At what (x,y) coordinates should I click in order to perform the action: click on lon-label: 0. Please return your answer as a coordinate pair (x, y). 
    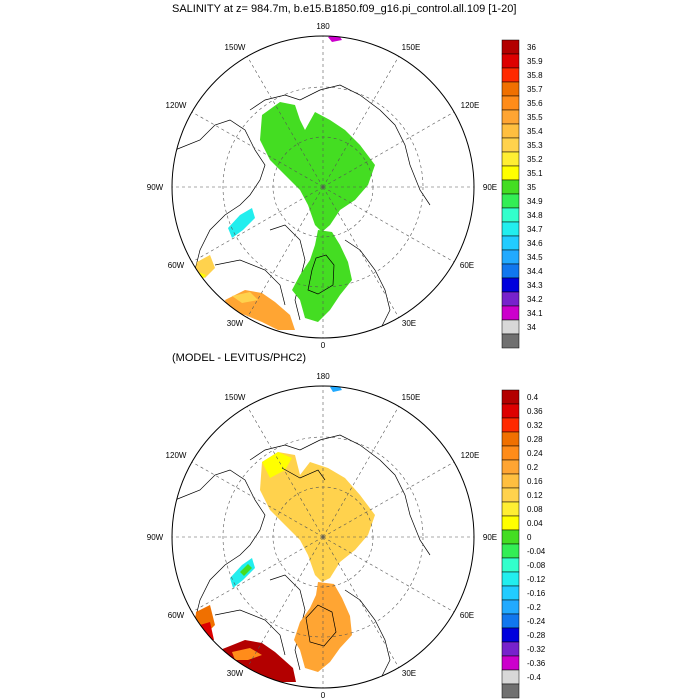
    Looking at the image, I should click on (323, 345).